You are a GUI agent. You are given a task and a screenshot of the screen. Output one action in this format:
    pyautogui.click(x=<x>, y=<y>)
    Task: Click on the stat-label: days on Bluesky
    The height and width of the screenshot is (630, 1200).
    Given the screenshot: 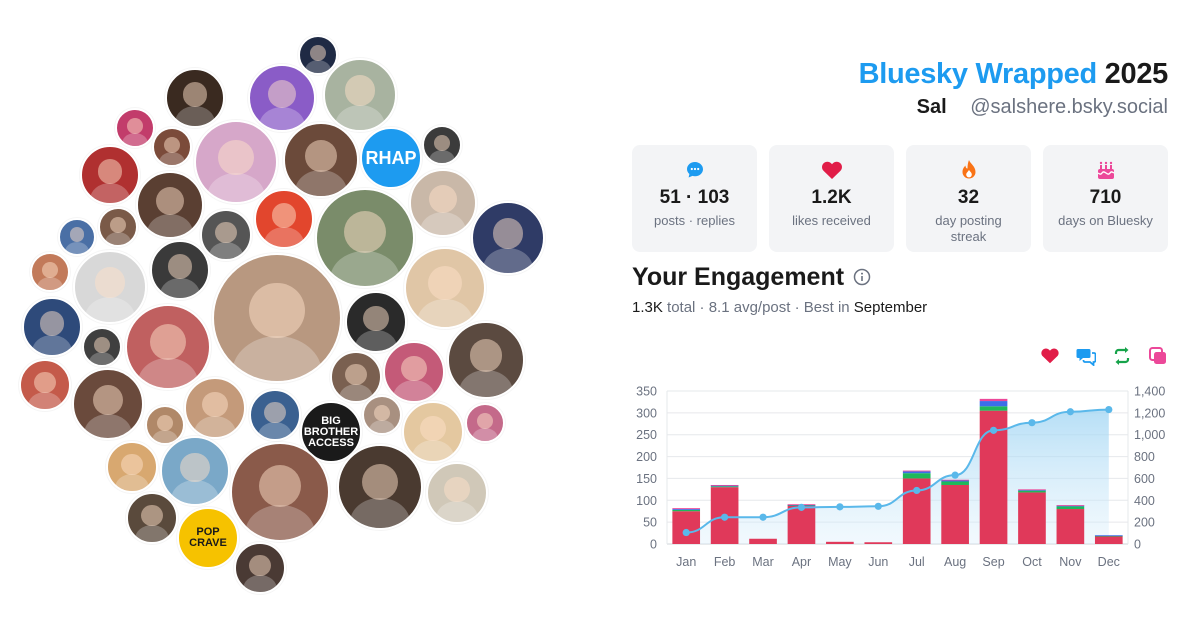 What is the action you would take?
    pyautogui.click(x=1105, y=220)
    